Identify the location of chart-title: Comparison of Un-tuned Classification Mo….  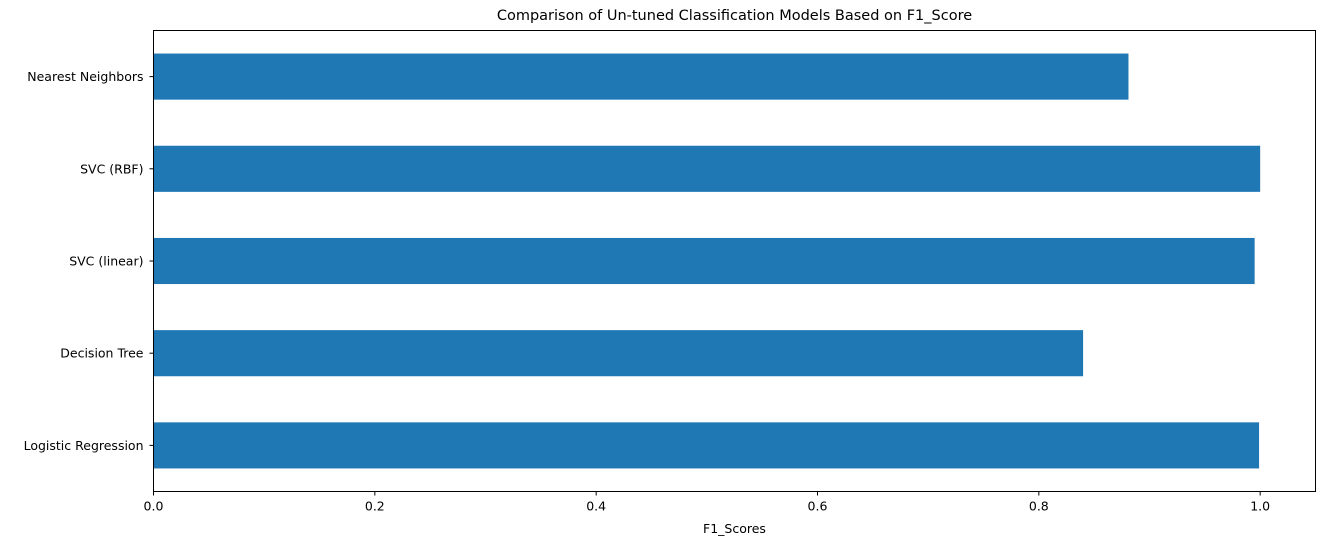
(734, 16).